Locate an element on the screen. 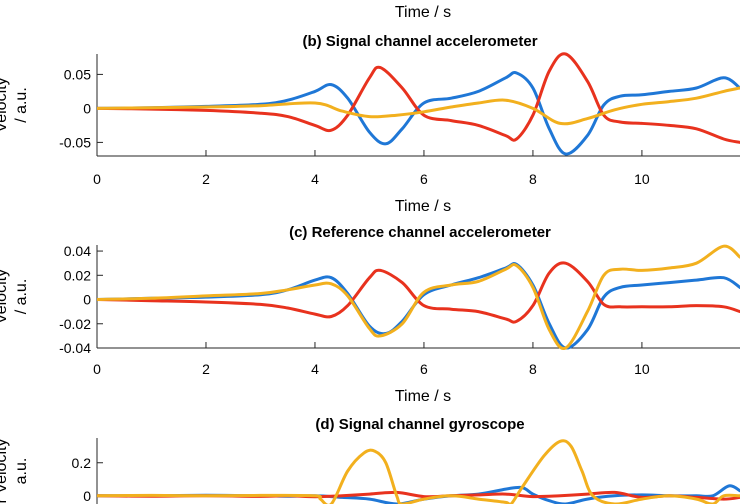 This screenshot has height=504, width=740. y-tick-label: -0.04 is located at coordinates (75, 348).